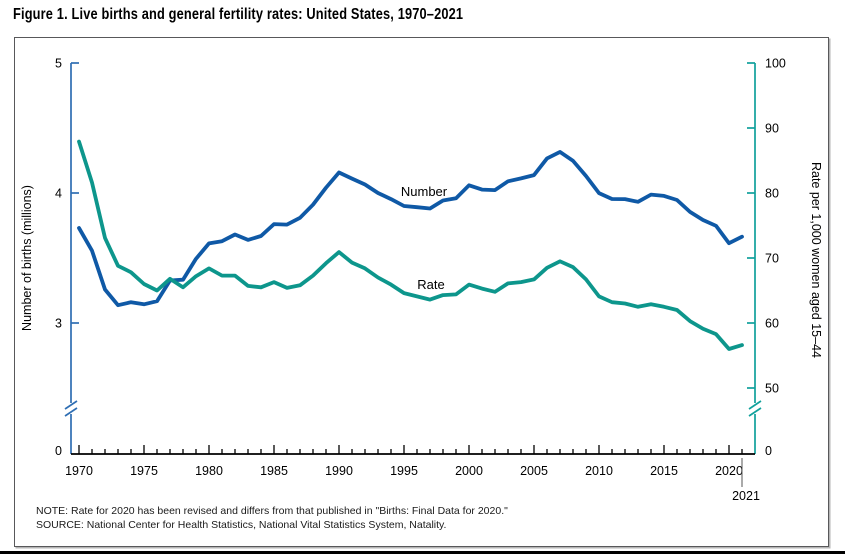  I want to click on right-axis-tick-label: 80, so click(772, 194).